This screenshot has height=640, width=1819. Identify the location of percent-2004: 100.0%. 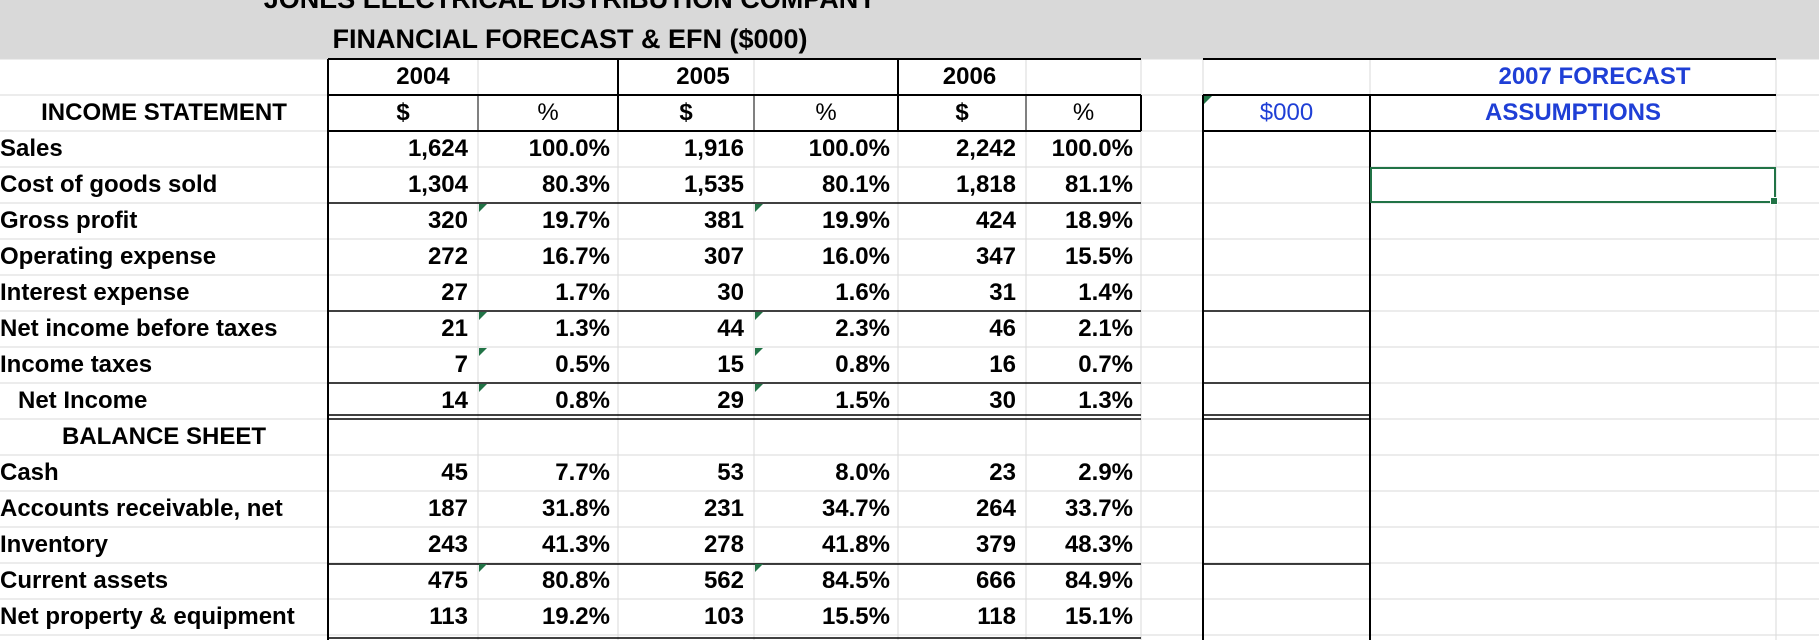
(569, 148).